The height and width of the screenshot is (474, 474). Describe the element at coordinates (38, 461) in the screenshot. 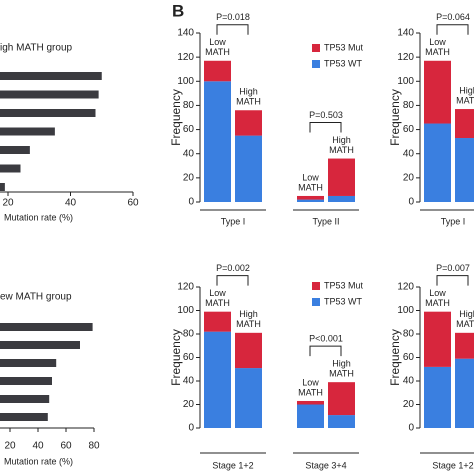

I see `x-axis-label: Mutation rate (%)` at that location.